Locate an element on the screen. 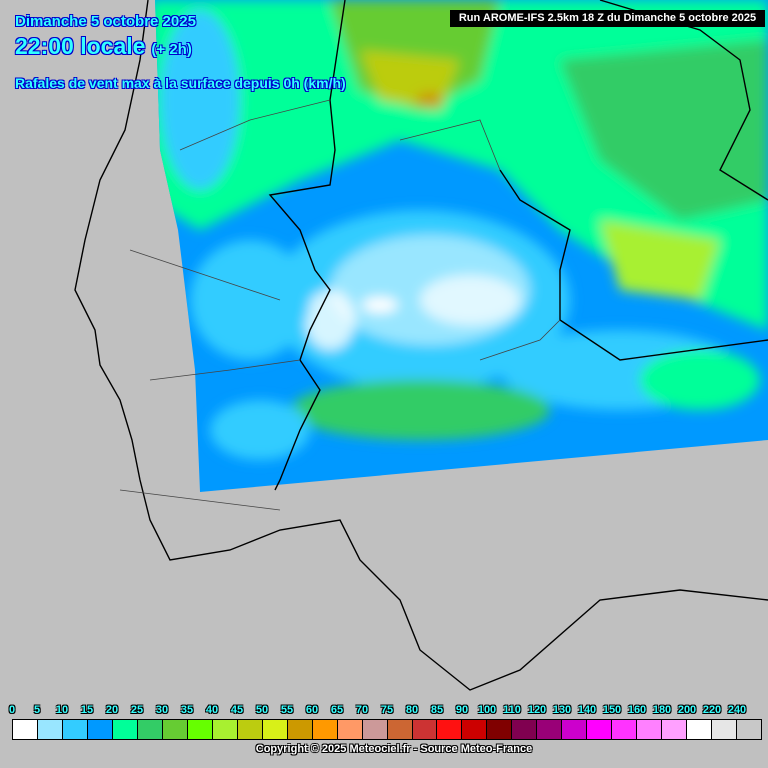  legend-label: 140 is located at coordinates (587, 710).